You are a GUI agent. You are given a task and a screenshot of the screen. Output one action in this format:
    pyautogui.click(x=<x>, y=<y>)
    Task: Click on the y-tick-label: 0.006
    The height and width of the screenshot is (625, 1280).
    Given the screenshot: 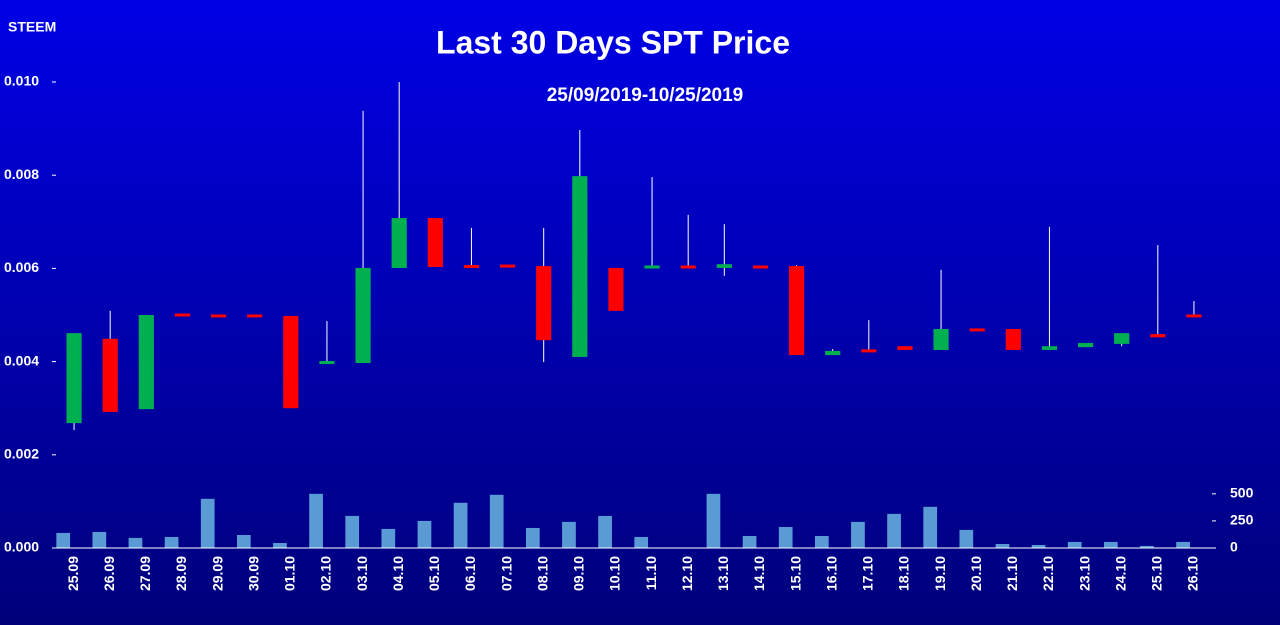 What is the action you would take?
    pyautogui.click(x=21, y=267)
    